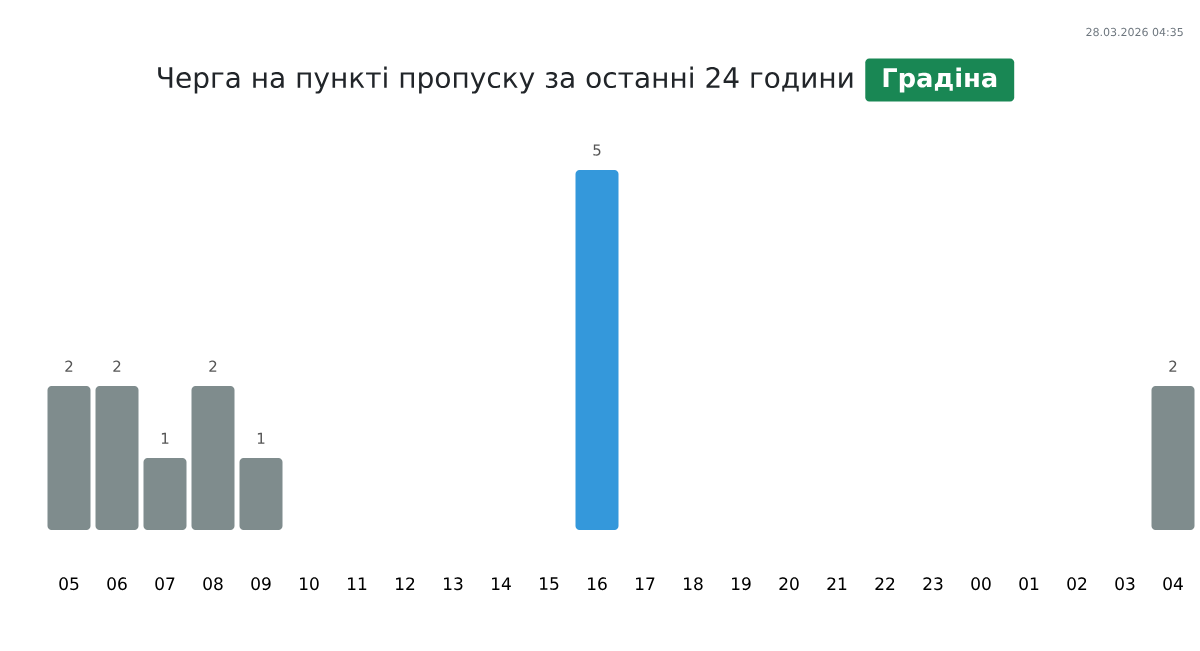  I want to click on x-tick-label: 10, so click(309, 584).